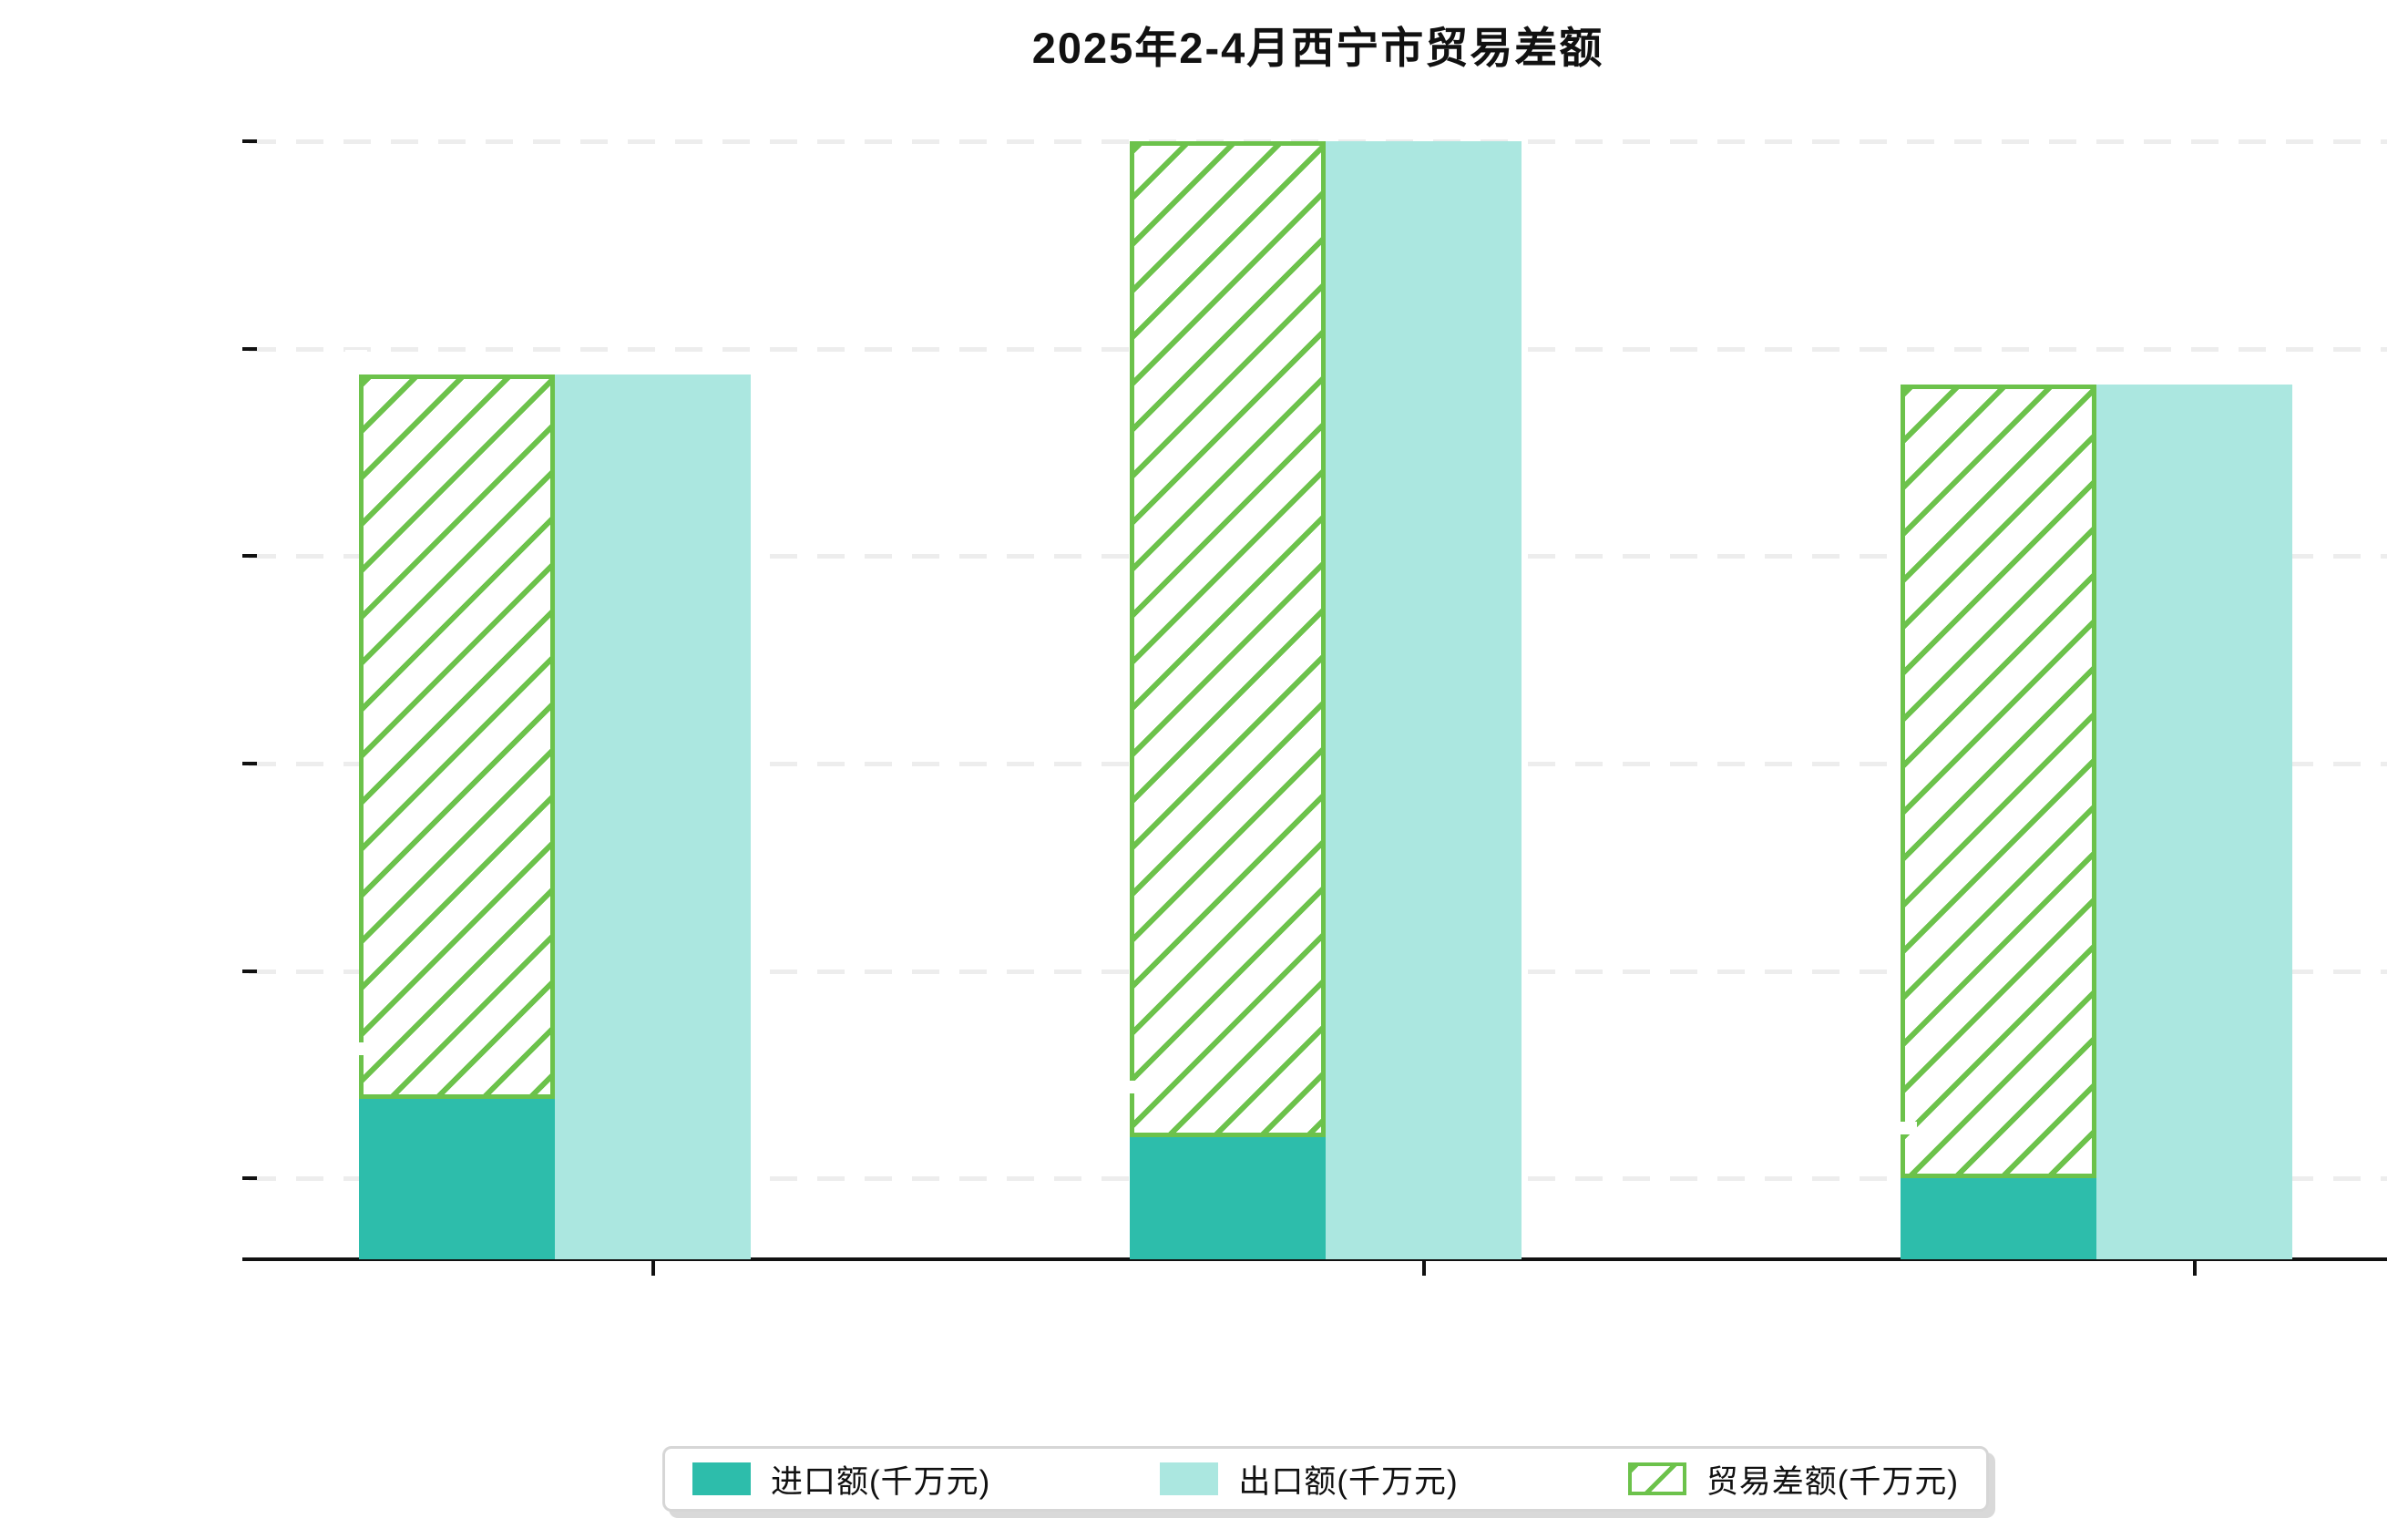 This screenshot has height=1539, width=2408. I want to click on legend-item-import-solid: 进口额(千万元), so click(841, 1480).